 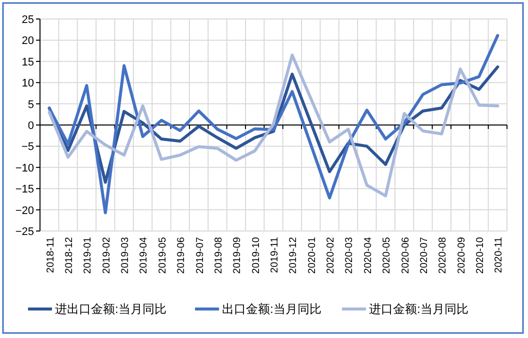 What do you see at coordinates (50, 254) in the screenshot?
I see `x-tick-label: 2018-11` at bounding box center [50, 254].